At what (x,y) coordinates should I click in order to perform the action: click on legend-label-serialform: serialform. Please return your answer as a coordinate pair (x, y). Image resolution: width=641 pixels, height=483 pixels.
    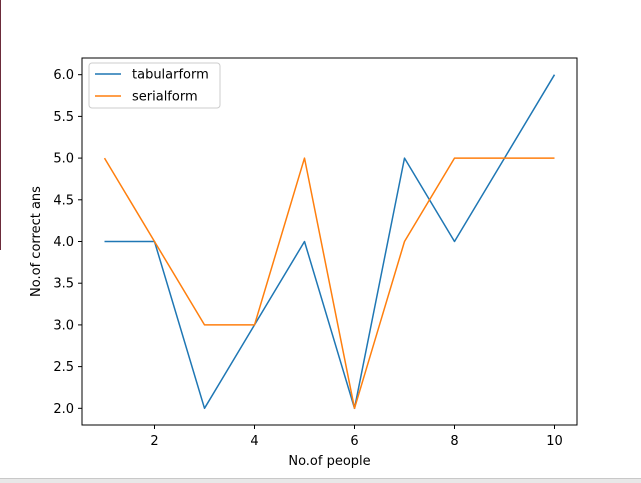
    Looking at the image, I should click on (165, 97).